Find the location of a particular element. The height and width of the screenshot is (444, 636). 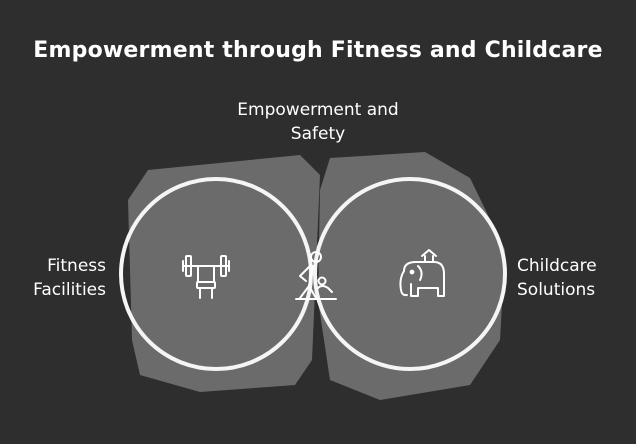

label-intersection-line-1: Empowerment and is located at coordinates (318, 110).